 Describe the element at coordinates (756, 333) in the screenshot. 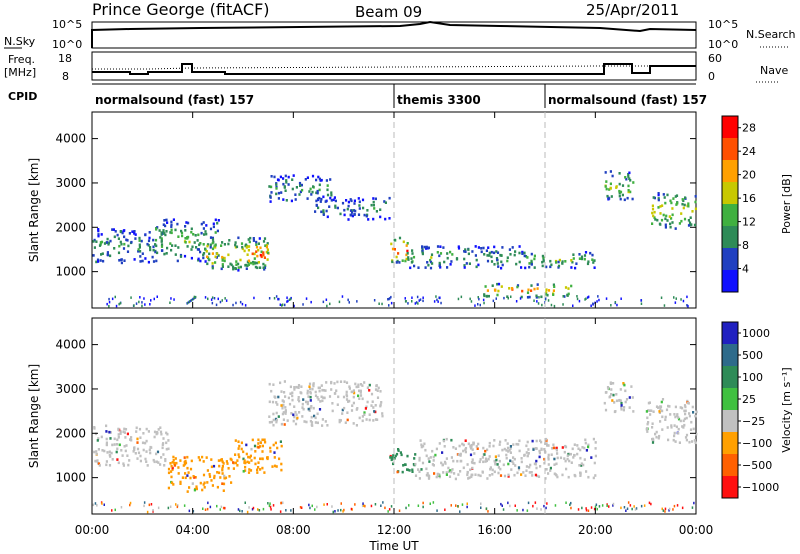

I see `colorbar-tick-label: 1000` at that location.